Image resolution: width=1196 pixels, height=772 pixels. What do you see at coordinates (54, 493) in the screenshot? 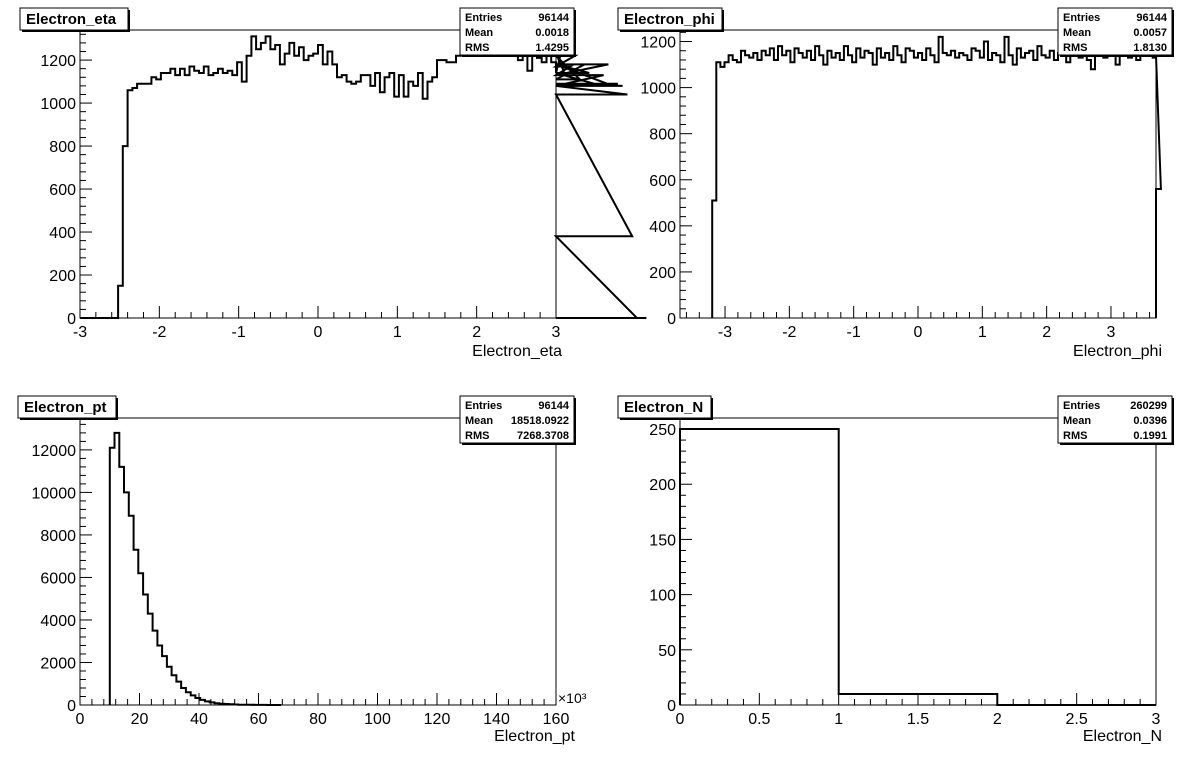
I see `y-tick-label: 10000` at bounding box center [54, 493].